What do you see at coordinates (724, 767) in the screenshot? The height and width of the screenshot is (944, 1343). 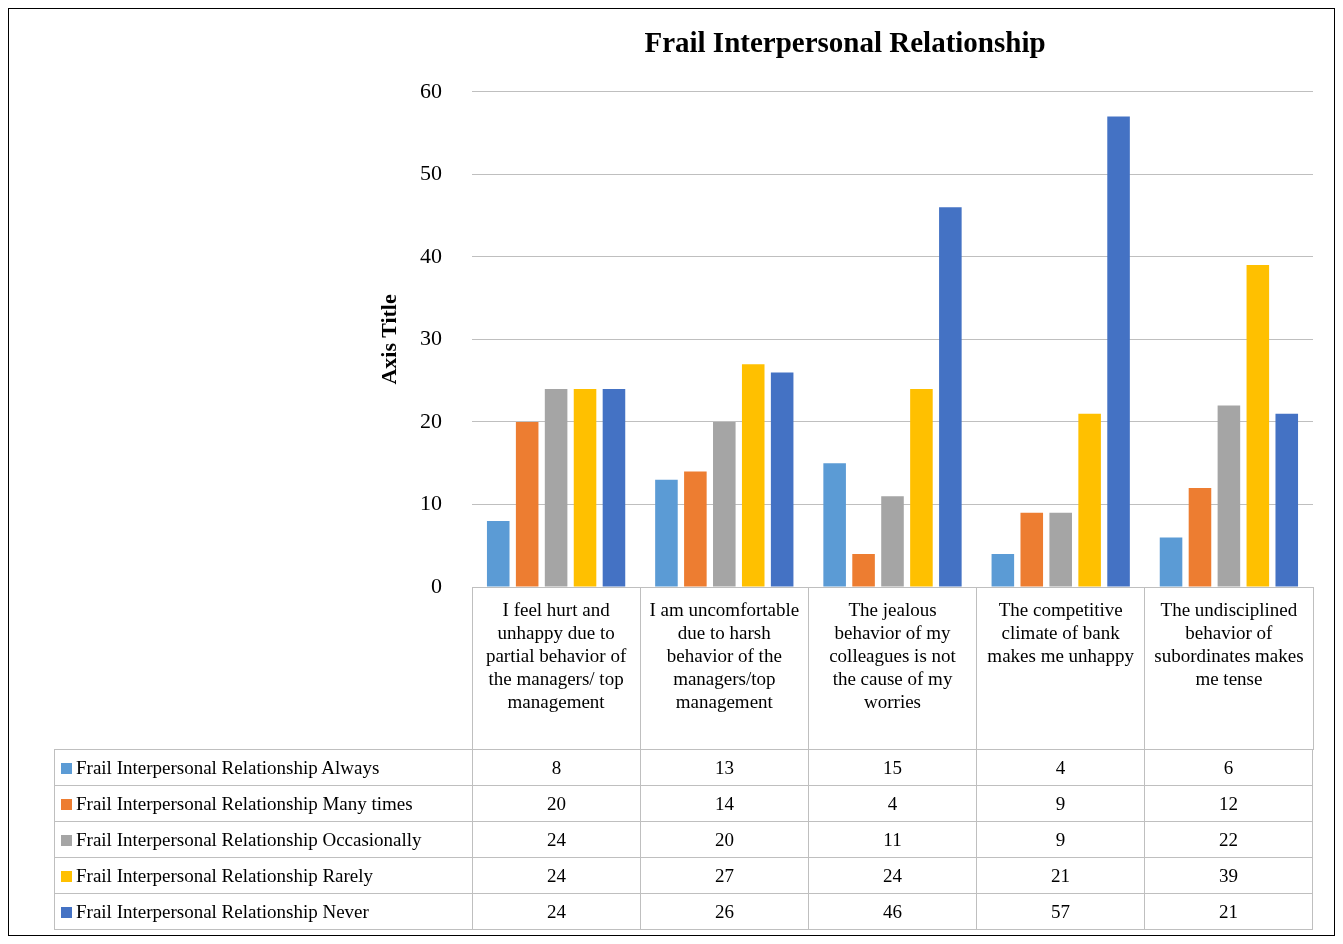 I see `data-label: 13` at bounding box center [724, 767].